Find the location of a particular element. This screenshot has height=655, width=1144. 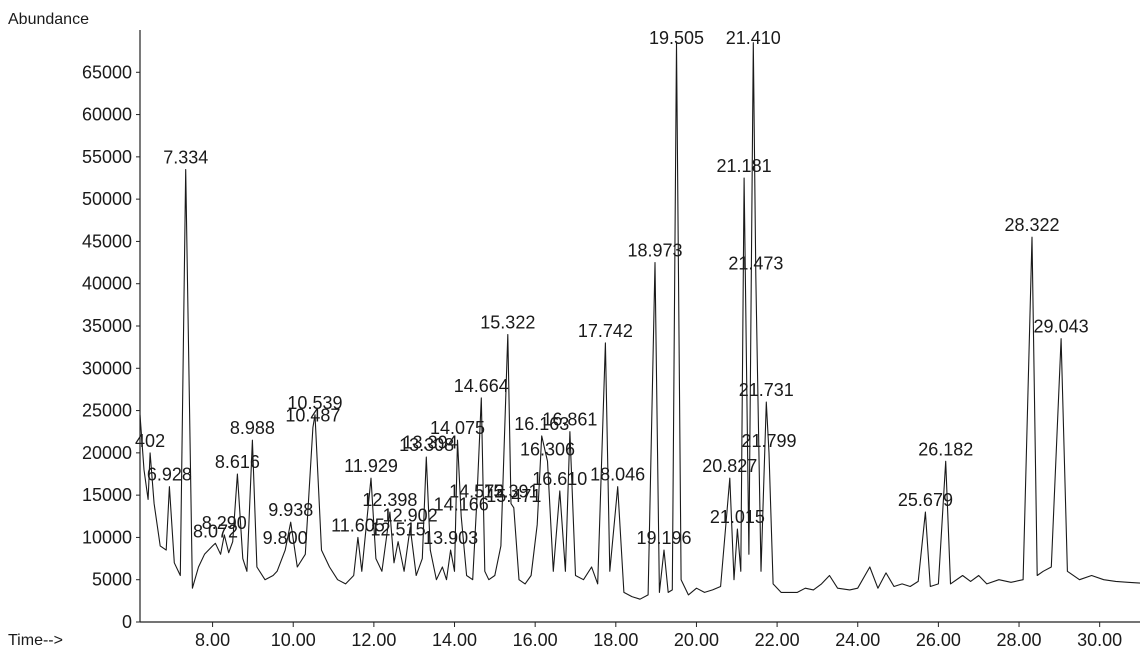

peak-label: 13.308 is located at coordinates (426, 445).